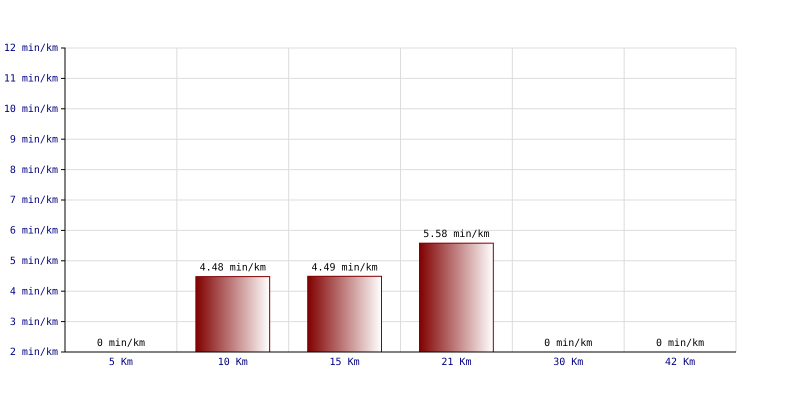 The height and width of the screenshot is (400, 800). What do you see at coordinates (34, 261) in the screenshot?
I see `y-tick-label: 5 min/km` at bounding box center [34, 261].